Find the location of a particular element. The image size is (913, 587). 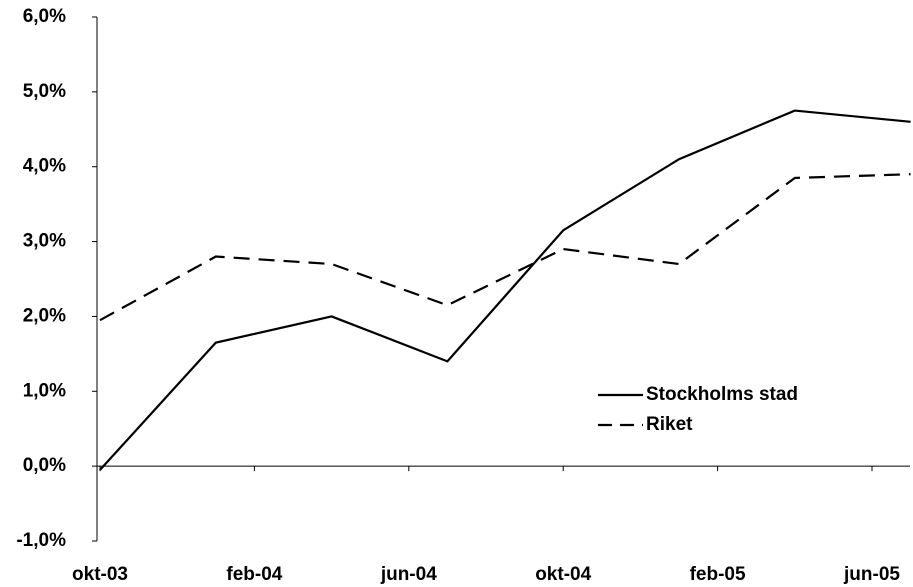

y-tick-label: 6,0% is located at coordinates (44, 16).